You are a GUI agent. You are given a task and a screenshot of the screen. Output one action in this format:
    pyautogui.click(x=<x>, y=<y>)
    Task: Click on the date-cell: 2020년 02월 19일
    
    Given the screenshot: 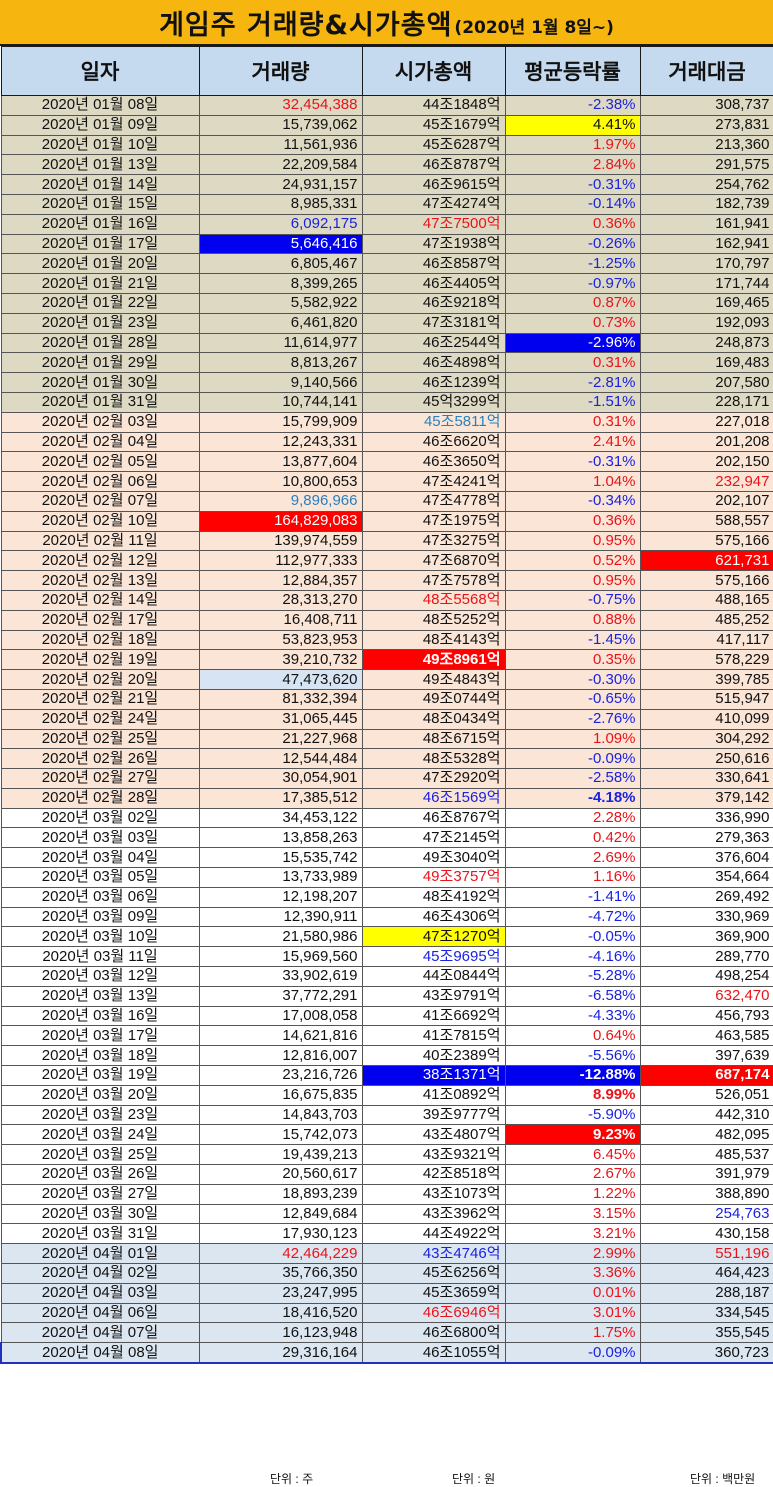 What is the action you would take?
    pyautogui.click(x=100, y=660)
    